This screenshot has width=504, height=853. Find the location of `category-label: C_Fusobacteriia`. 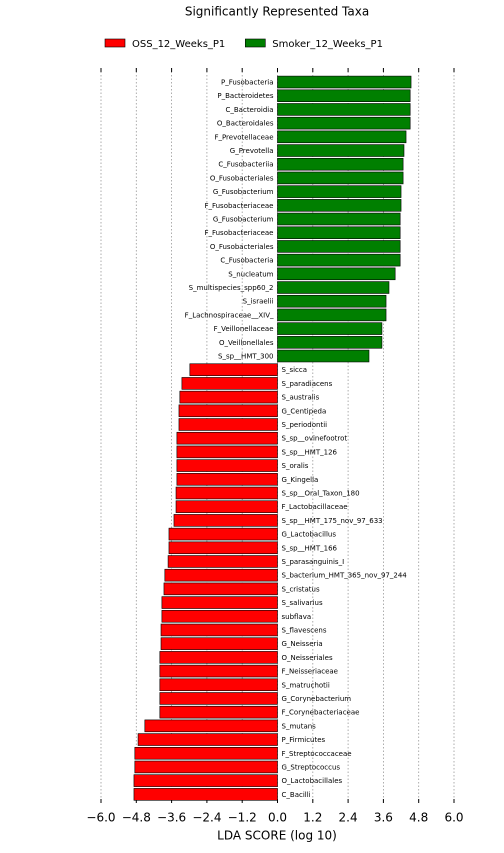

category-label: C_Fusobacteriia is located at coordinates (245, 165).